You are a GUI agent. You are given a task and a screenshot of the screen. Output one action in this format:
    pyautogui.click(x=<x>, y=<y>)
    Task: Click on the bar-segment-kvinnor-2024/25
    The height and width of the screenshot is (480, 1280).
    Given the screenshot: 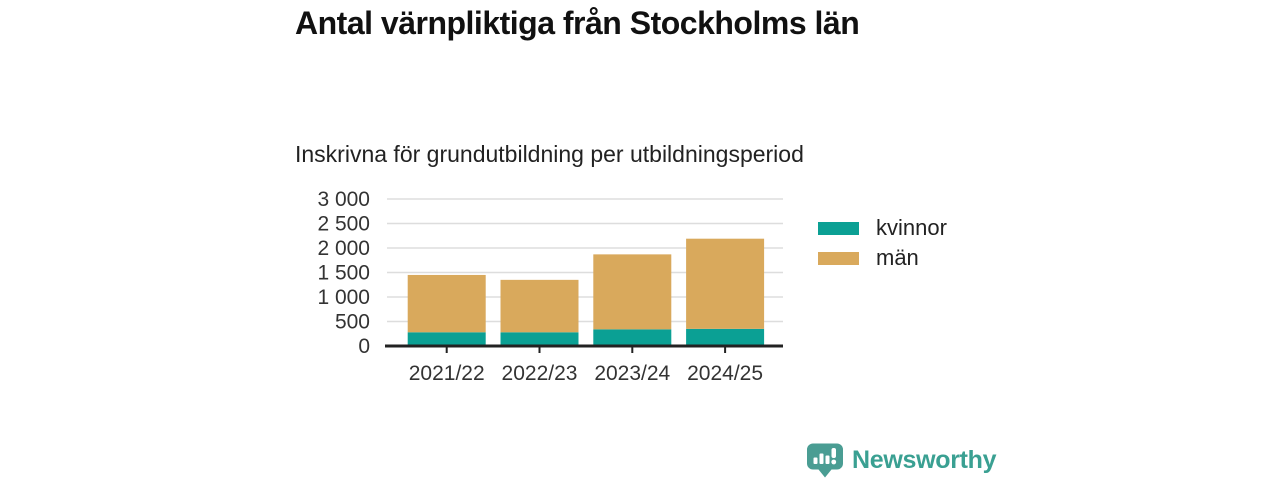 What is the action you would take?
    pyautogui.click(x=725, y=337)
    